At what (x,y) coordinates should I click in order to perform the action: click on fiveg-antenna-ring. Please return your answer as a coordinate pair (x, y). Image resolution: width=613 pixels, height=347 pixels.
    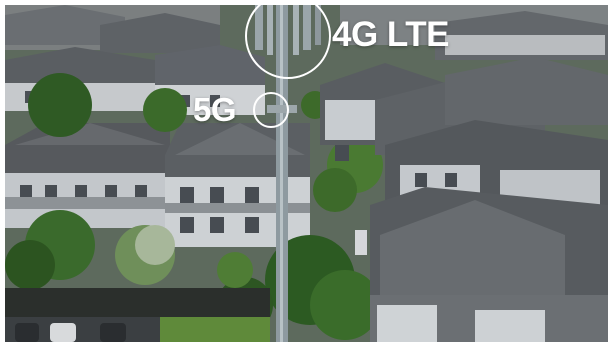
    Looking at the image, I should click on (271, 110).